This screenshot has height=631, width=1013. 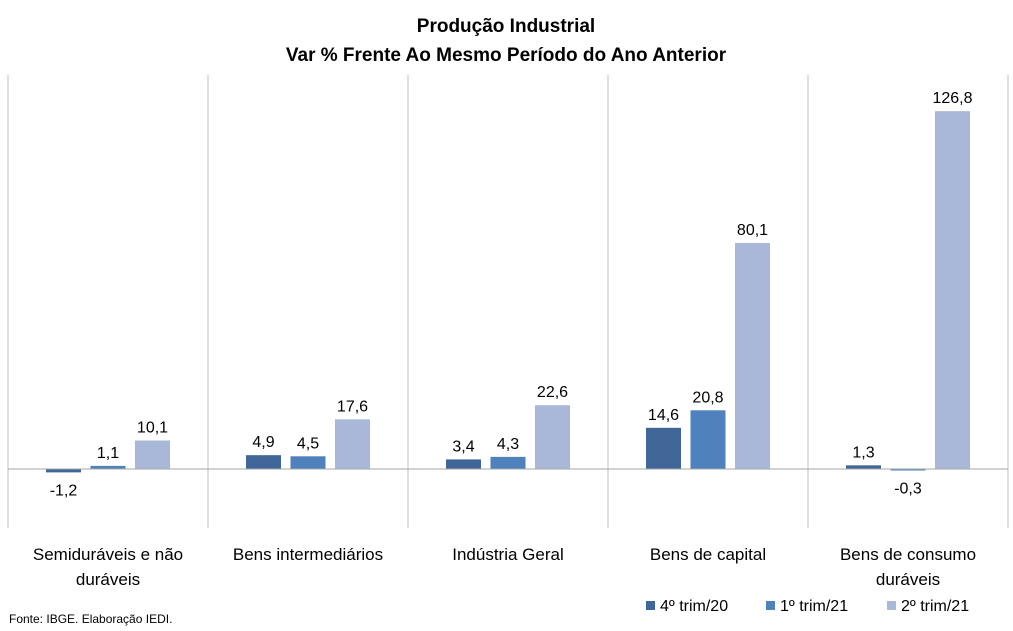 I want to click on data-label: 1,3, so click(x=863, y=452).